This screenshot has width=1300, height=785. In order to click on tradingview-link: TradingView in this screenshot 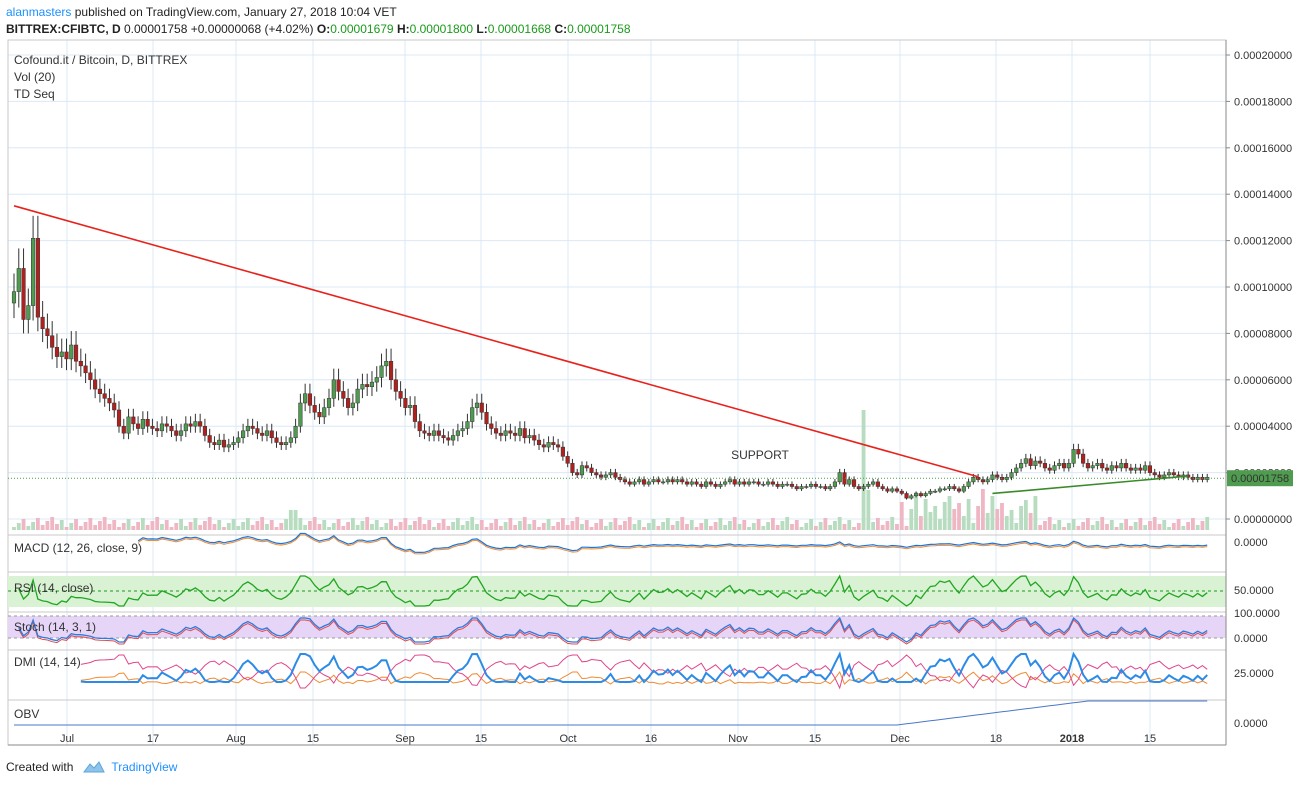, I will do `click(144, 767)`.